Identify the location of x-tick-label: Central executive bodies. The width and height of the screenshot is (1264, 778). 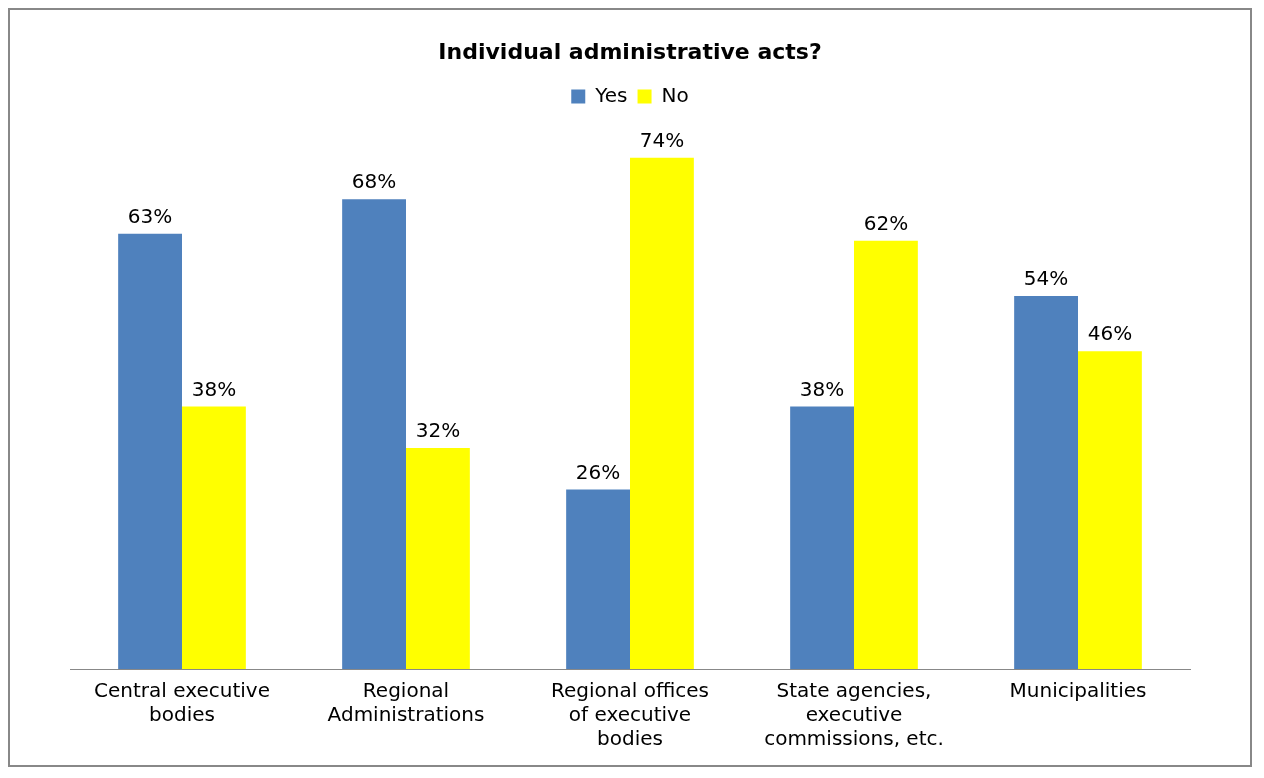
(182, 702).